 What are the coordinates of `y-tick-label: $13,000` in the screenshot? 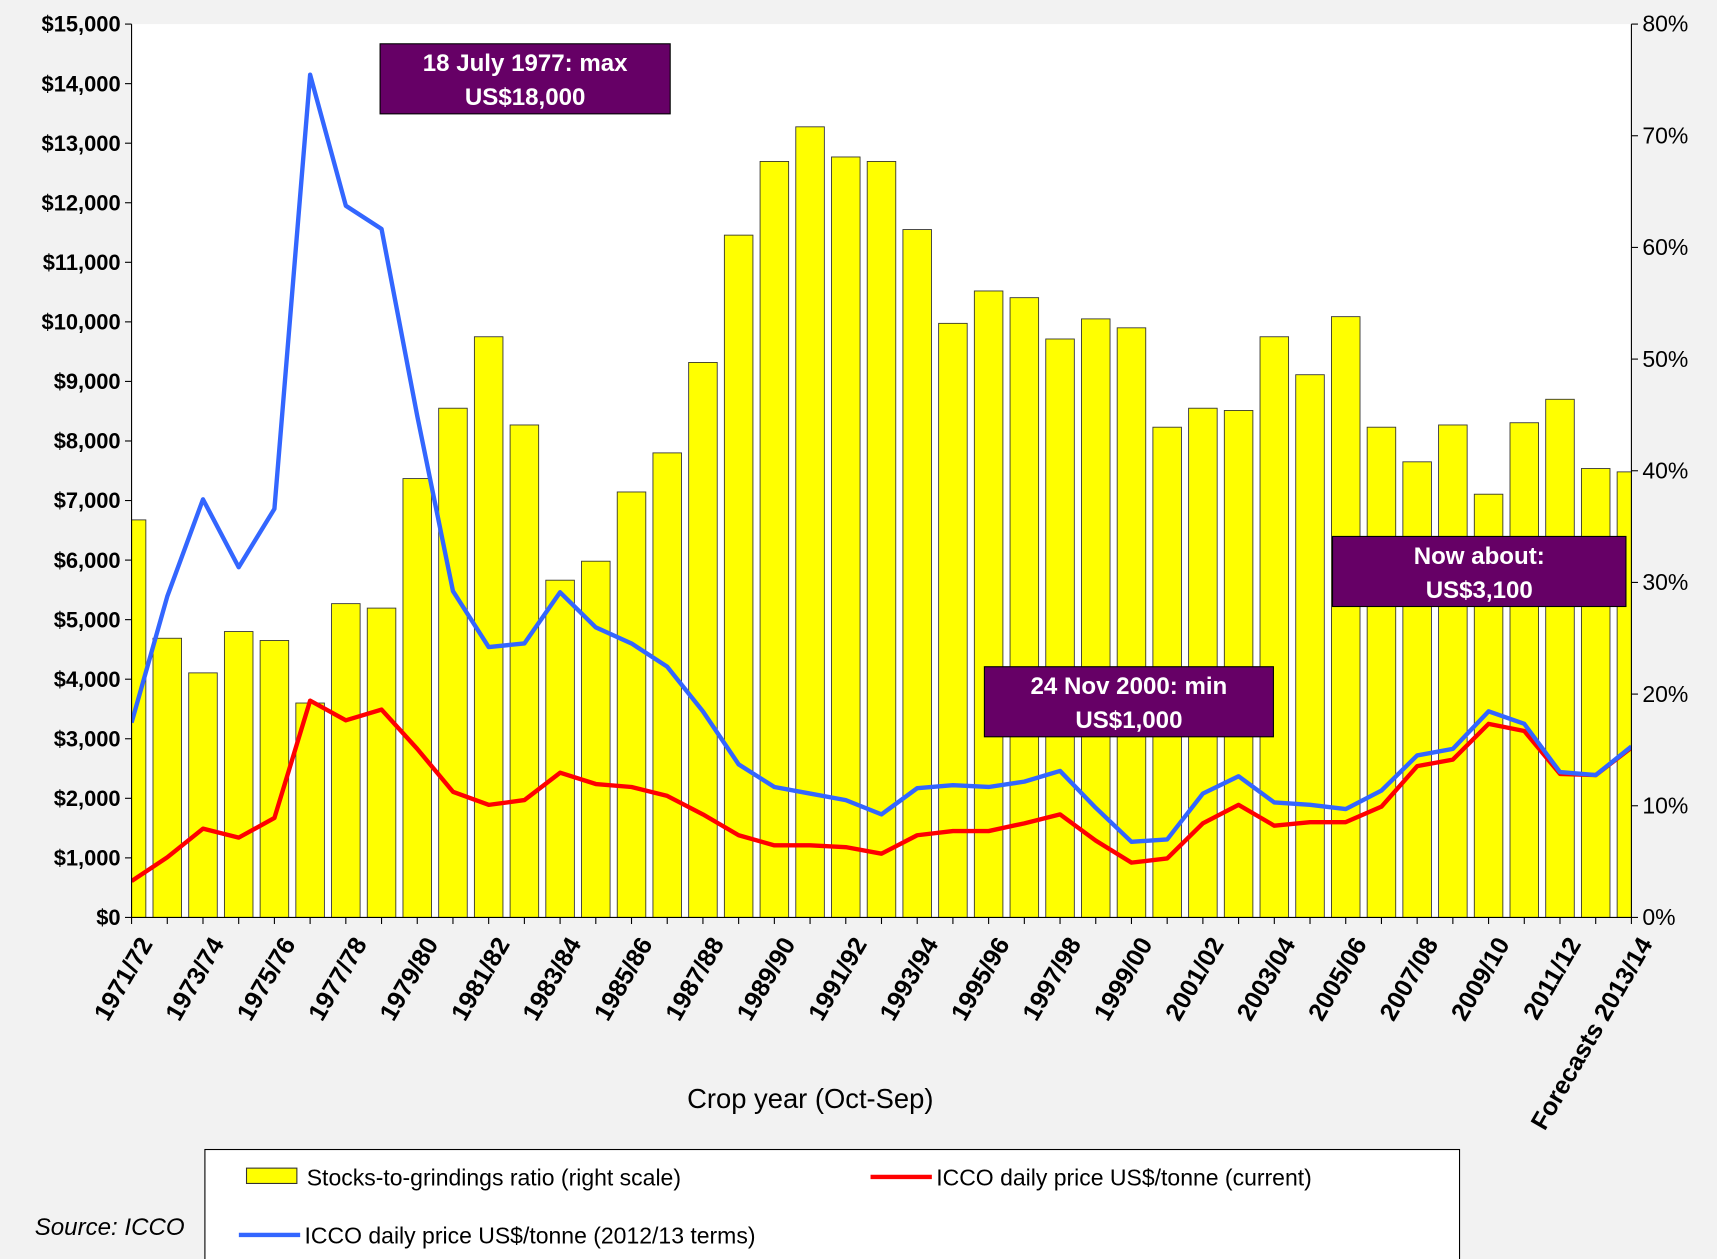 It's located at (81, 143).